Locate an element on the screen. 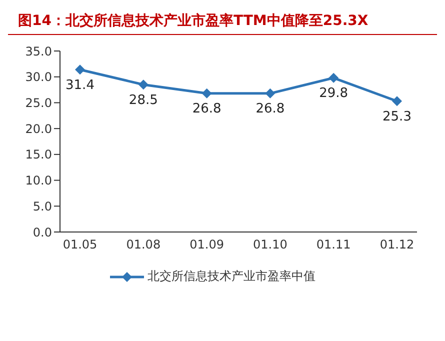 This screenshot has height=341, width=445. x-tick-label: 01.10 is located at coordinates (270, 245).